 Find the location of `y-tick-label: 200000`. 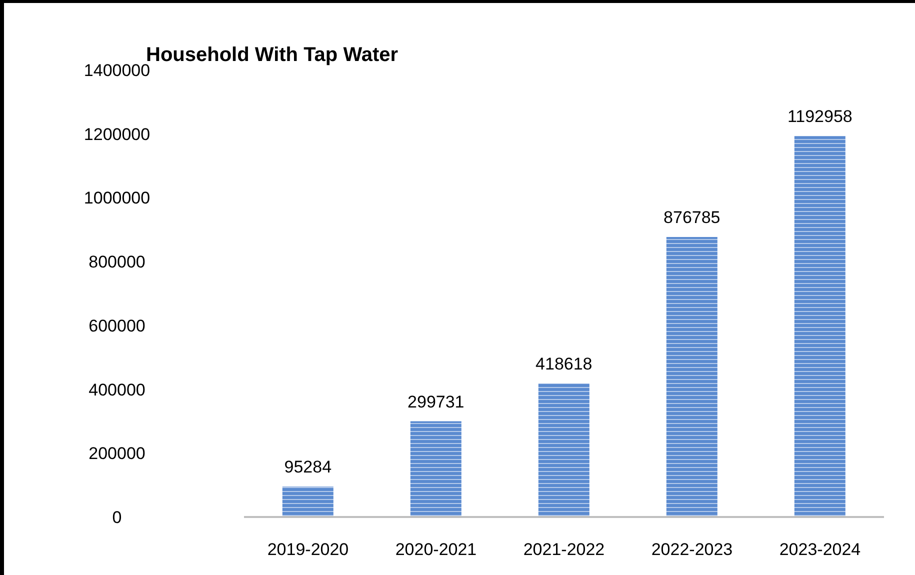

y-tick-label: 200000 is located at coordinates (117, 454).